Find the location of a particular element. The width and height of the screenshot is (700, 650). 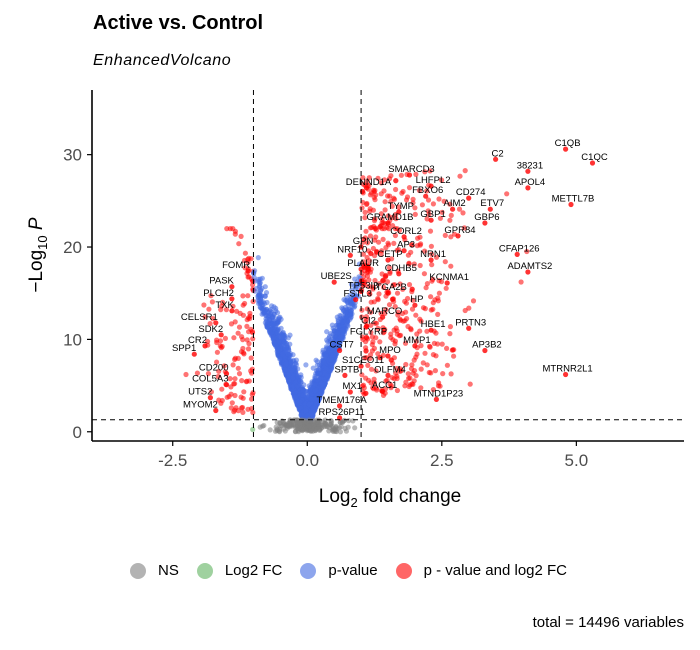

gene-label: MX1 is located at coordinates (353, 386).